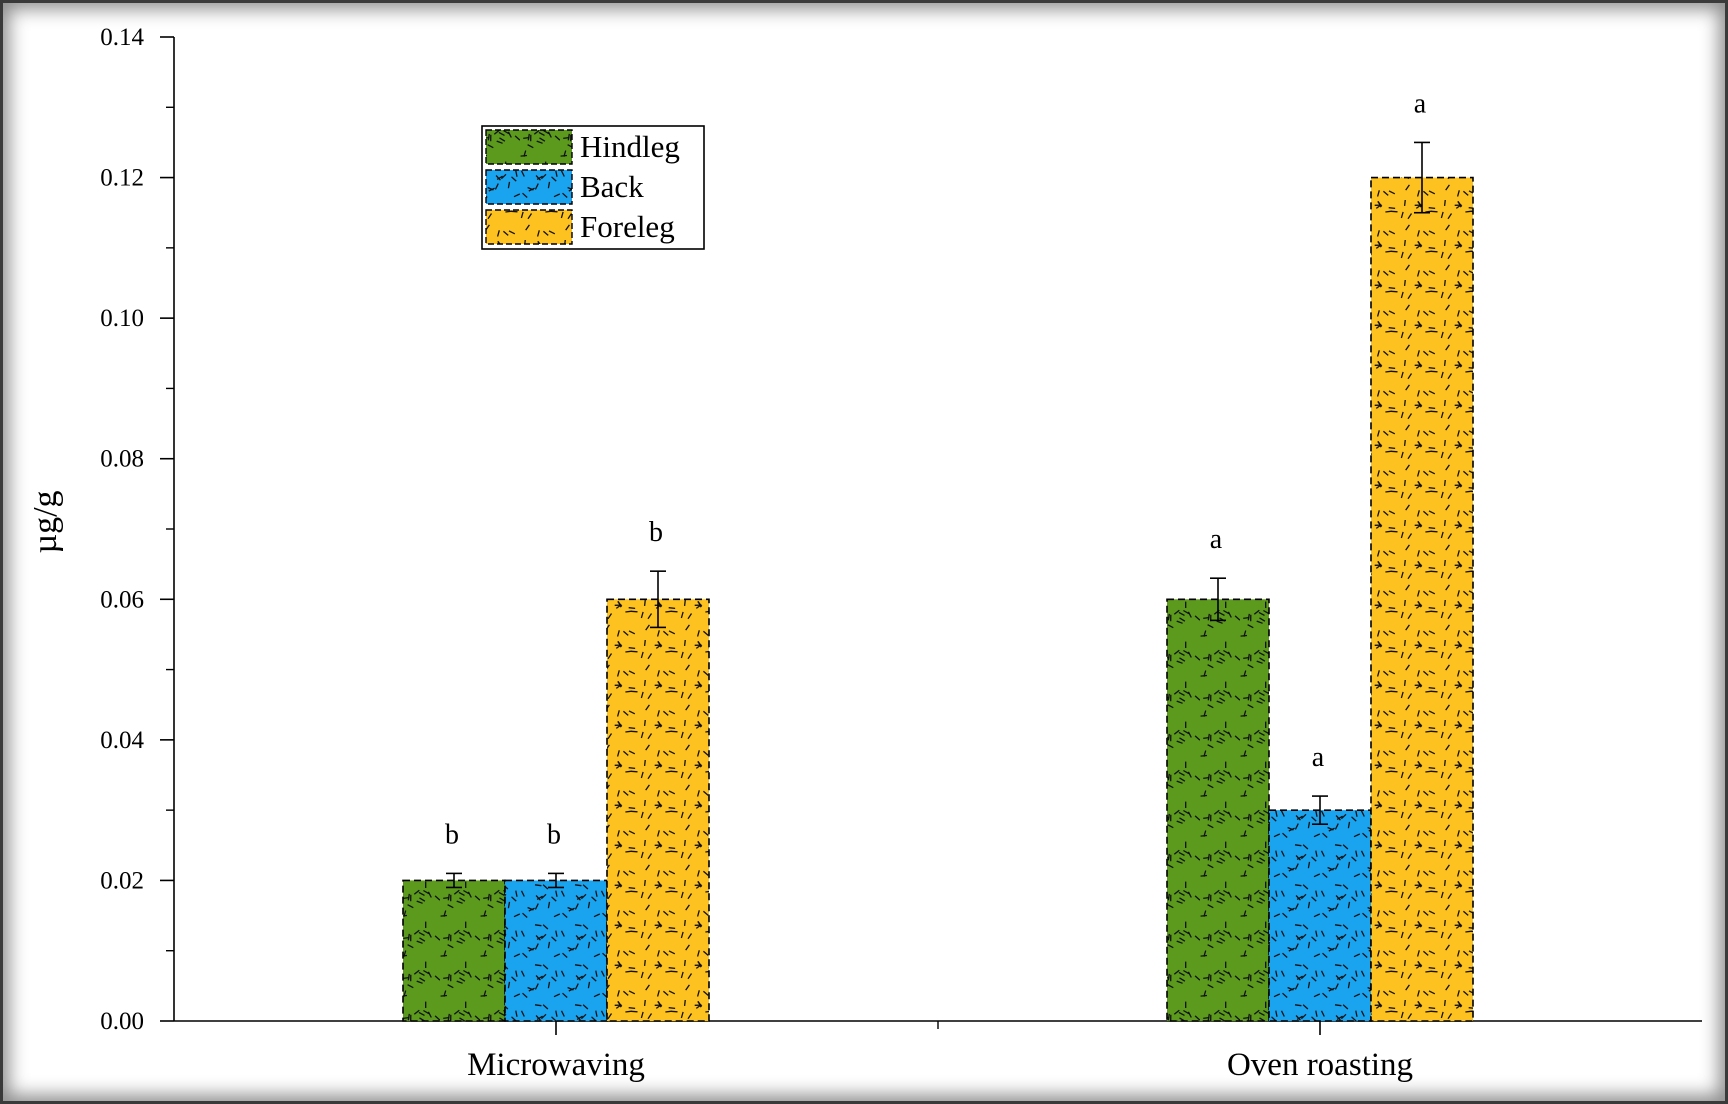 This screenshot has width=1728, height=1104. What do you see at coordinates (122, 178) in the screenshot?
I see `y-tick-label: 0.12` at bounding box center [122, 178].